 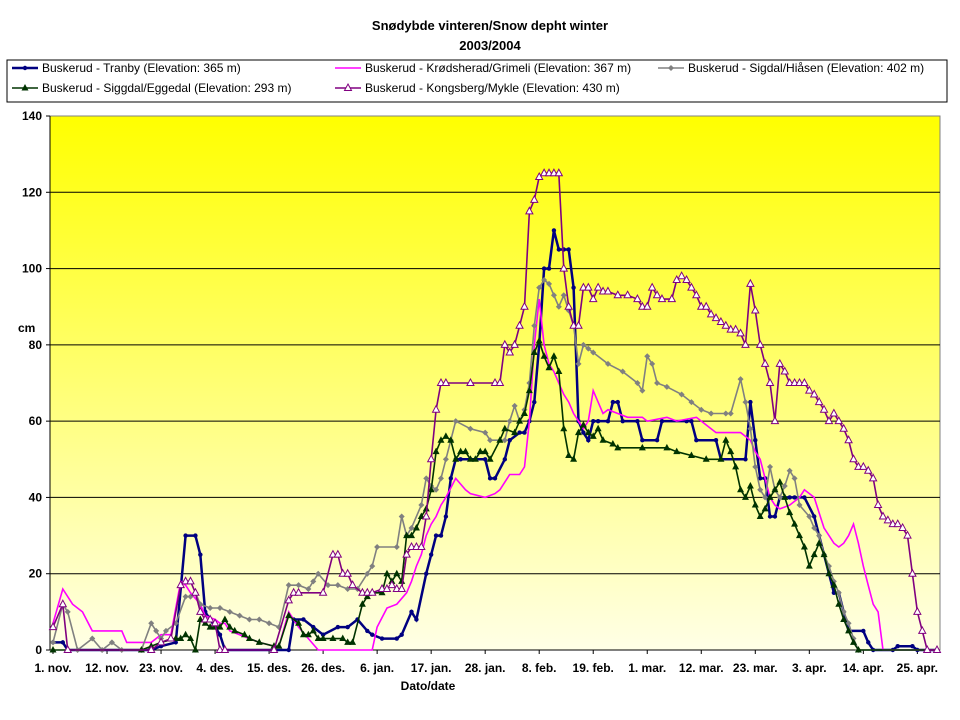 I want to click on x-tick-label: 6. jan., so click(x=377, y=668).